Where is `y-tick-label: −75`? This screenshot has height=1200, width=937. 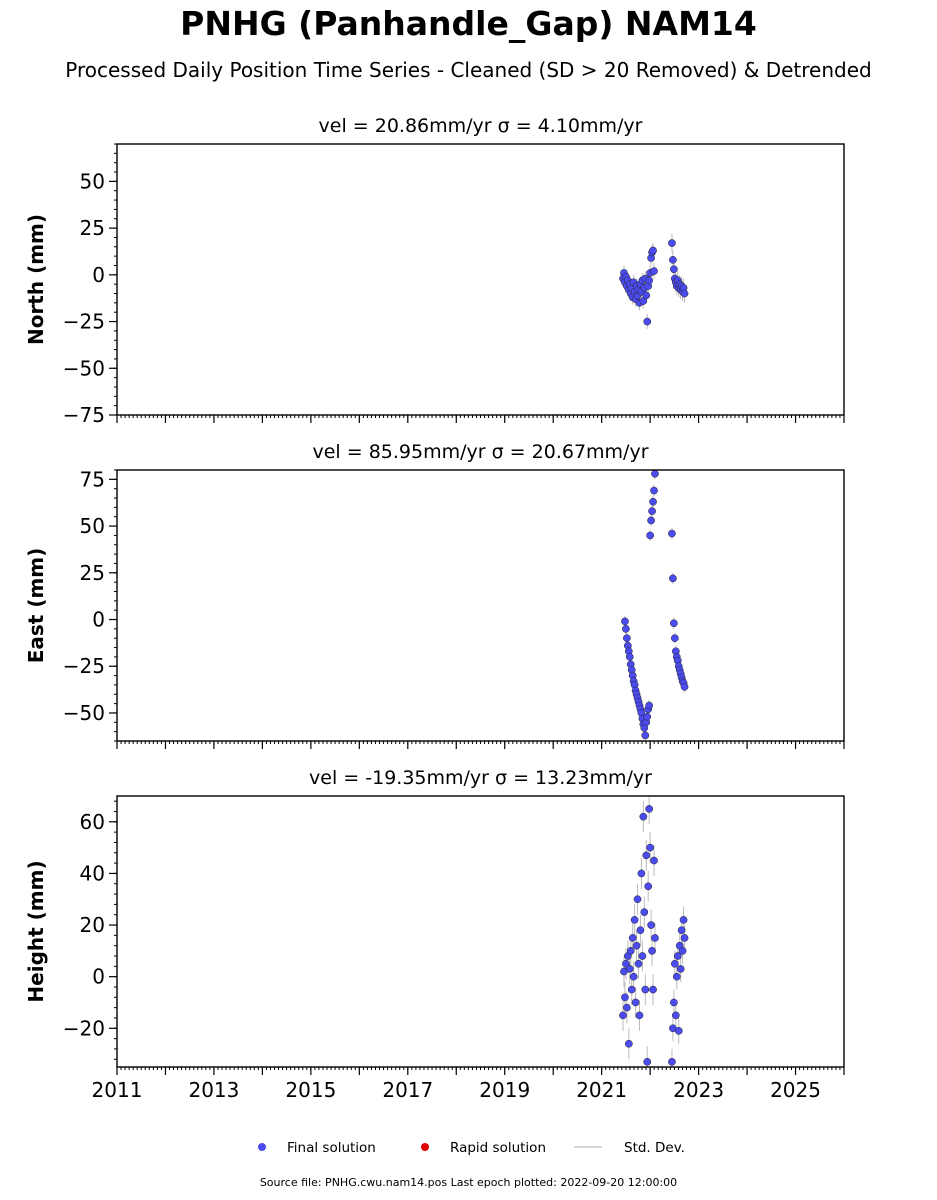 y-tick-label: −75 is located at coordinates (84, 415).